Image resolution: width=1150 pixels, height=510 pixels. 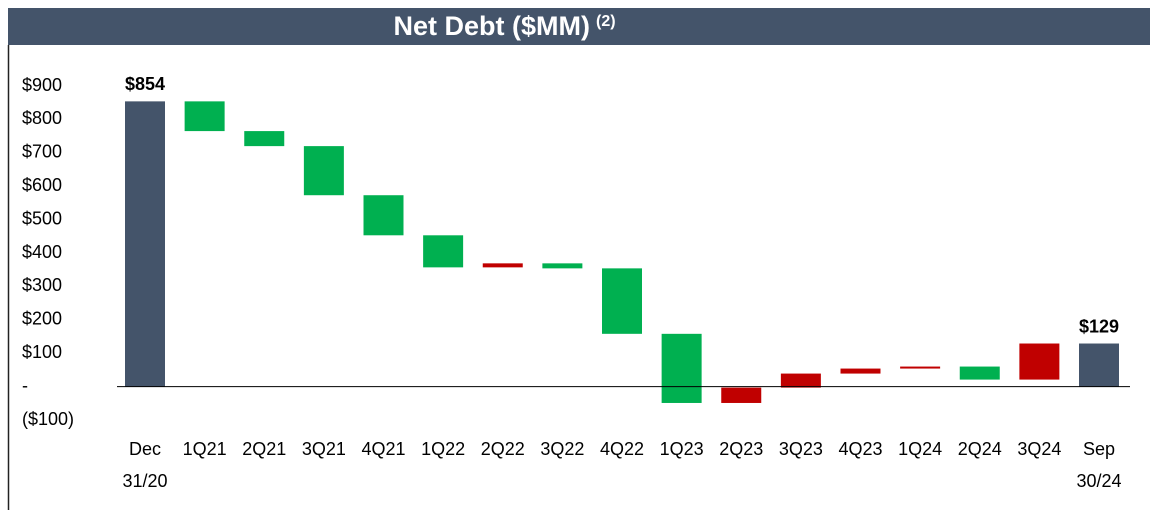 What do you see at coordinates (144, 465) in the screenshot?
I see `x-tick-label: Dec 31/20` at bounding box center [144, 465].